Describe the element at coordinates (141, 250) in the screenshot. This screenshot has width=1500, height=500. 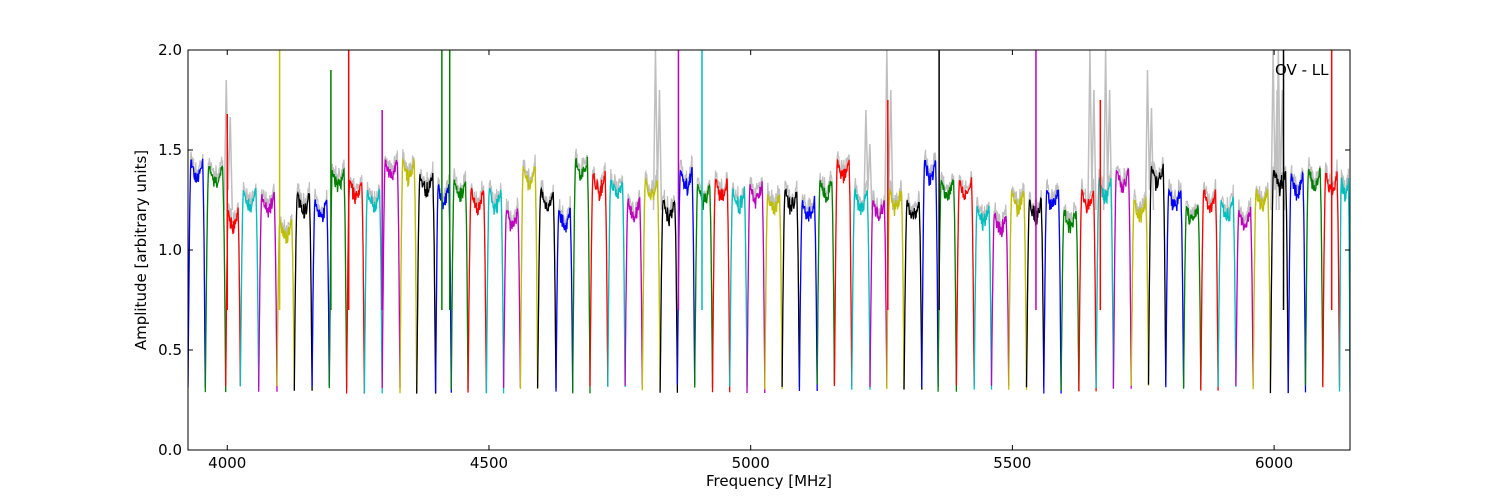
I see `y-axis-label: Amplitude [arbitrary units]` at that location.